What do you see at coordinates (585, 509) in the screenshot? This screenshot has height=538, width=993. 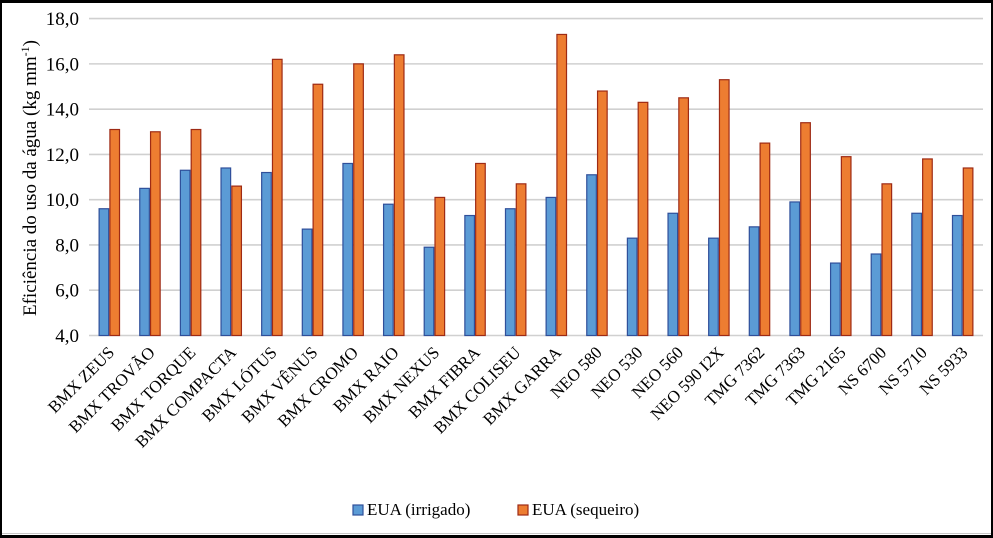 I see `legend-label-sequeiro: EUA (sequeiro)` at bounding box center [585, 509].